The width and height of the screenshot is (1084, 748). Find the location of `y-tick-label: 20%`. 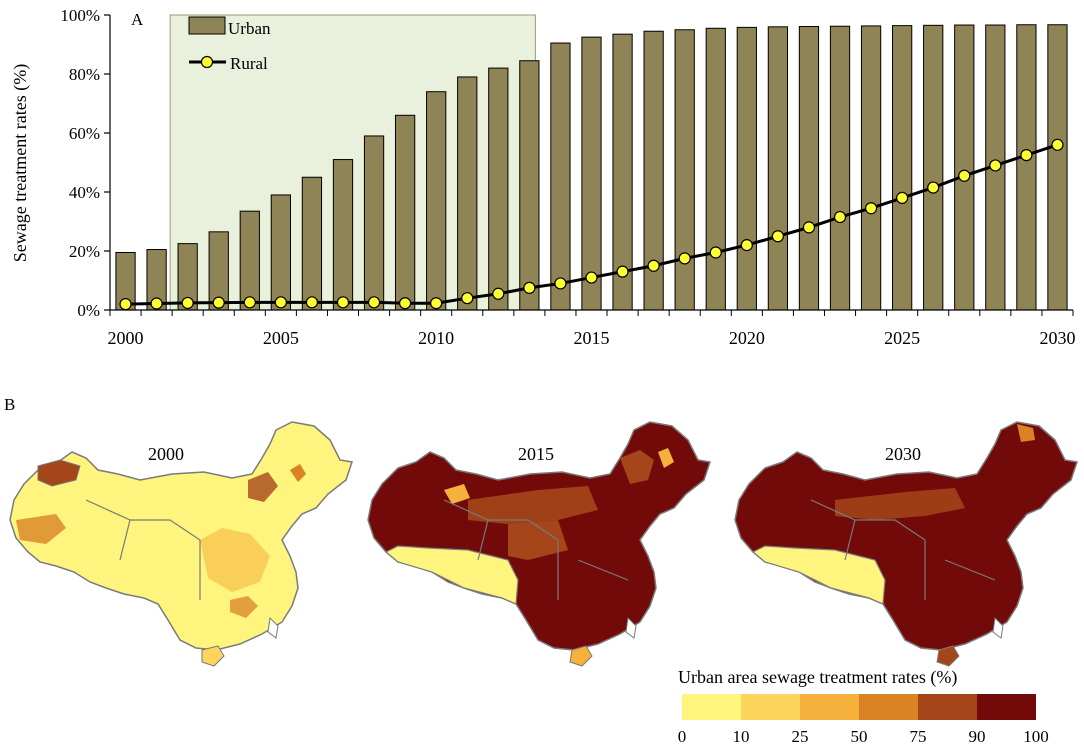

y-tick-label: 20% is located at coordinates (84, 251).